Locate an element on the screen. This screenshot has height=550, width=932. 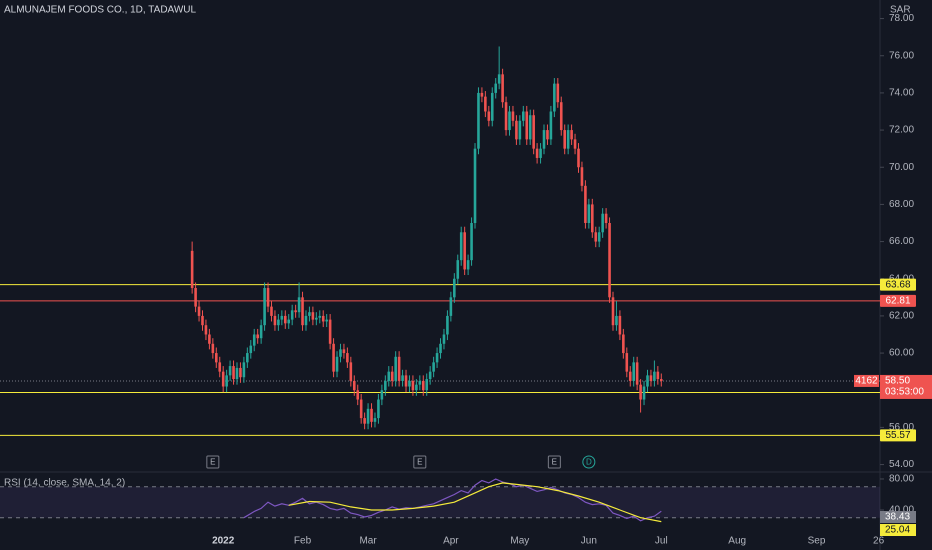
x-tick-label: Aug is located at coordinates (737, 541).